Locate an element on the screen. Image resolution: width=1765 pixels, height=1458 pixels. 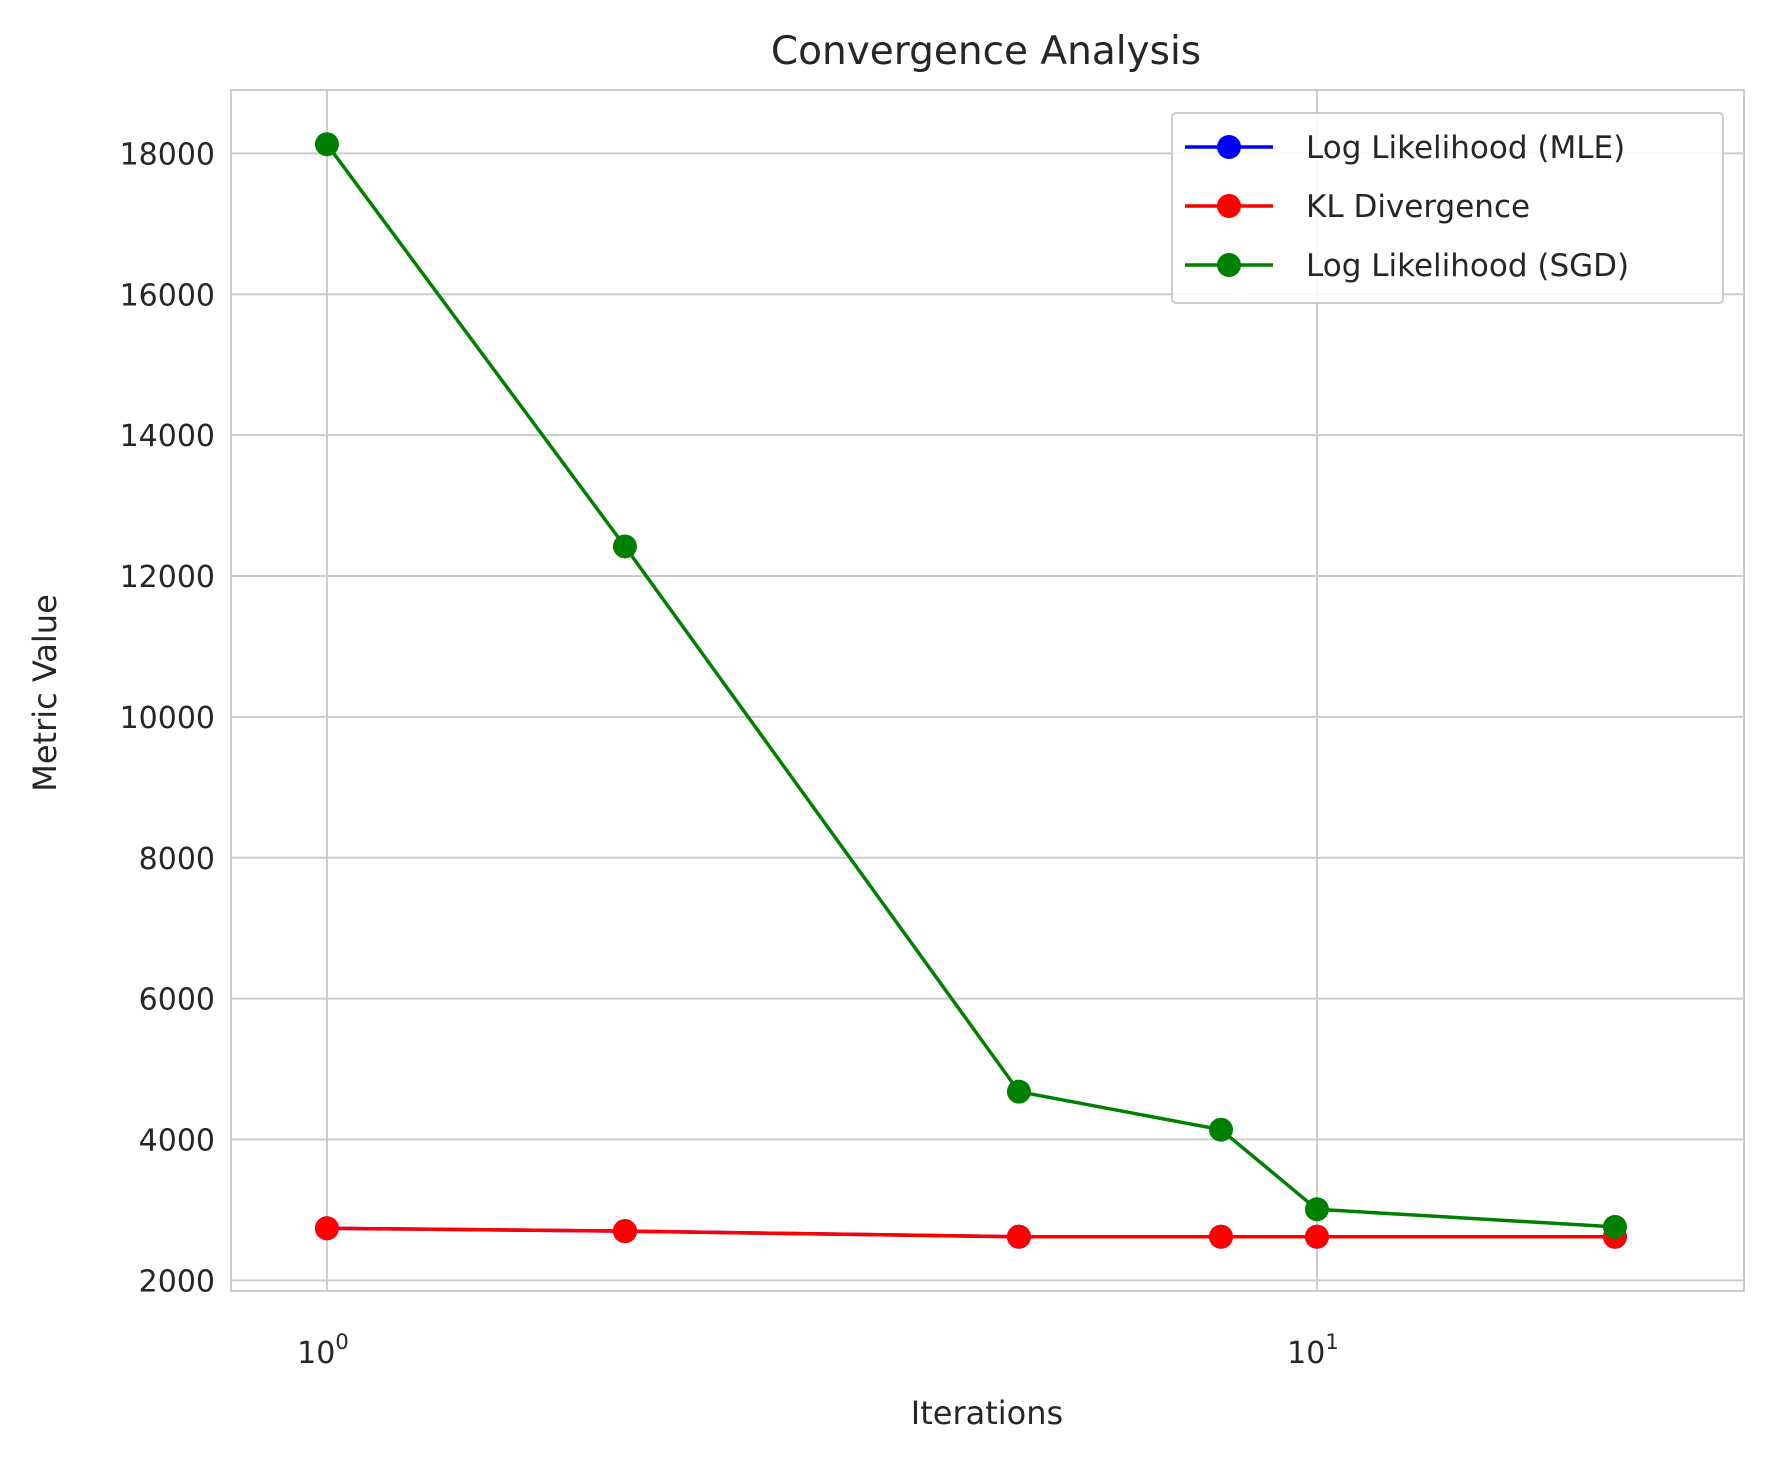
y-tick-label: 2000 is located at coordinates (177, 1281).